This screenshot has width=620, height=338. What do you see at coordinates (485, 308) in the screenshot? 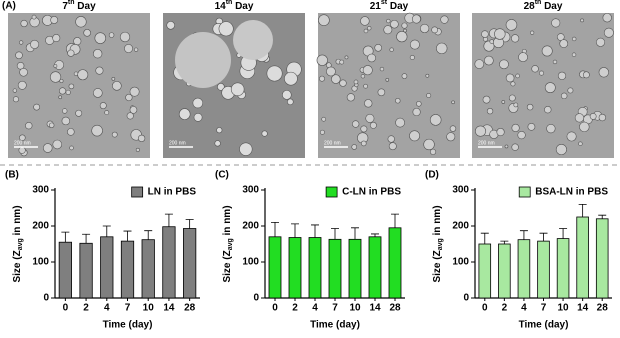
I see `x-tick-label: 0` at bounding box center [485, 308].